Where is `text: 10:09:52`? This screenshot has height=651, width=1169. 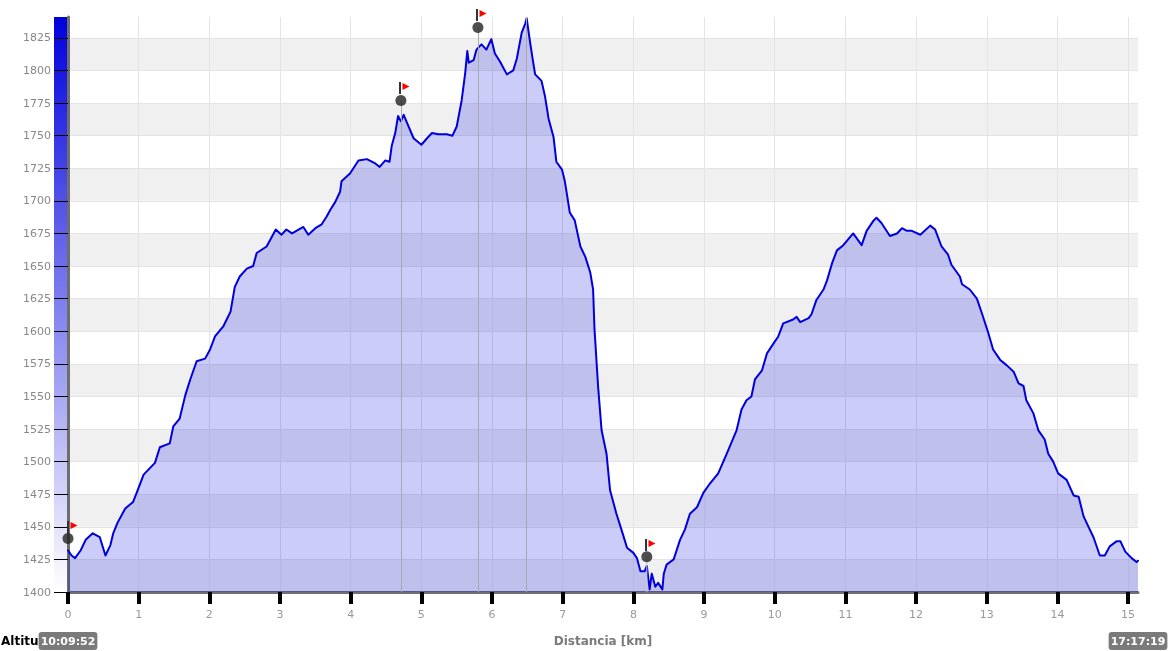
text: 10:09:52 is located at coordinates (68, 641).